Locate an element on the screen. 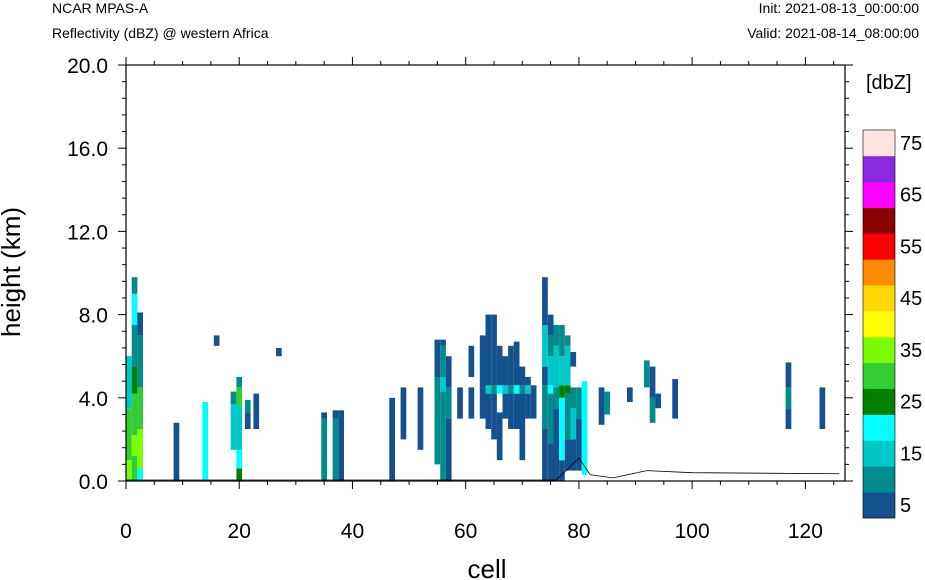  y-tick-label: 0.0 is located at coordinates (93, 482).